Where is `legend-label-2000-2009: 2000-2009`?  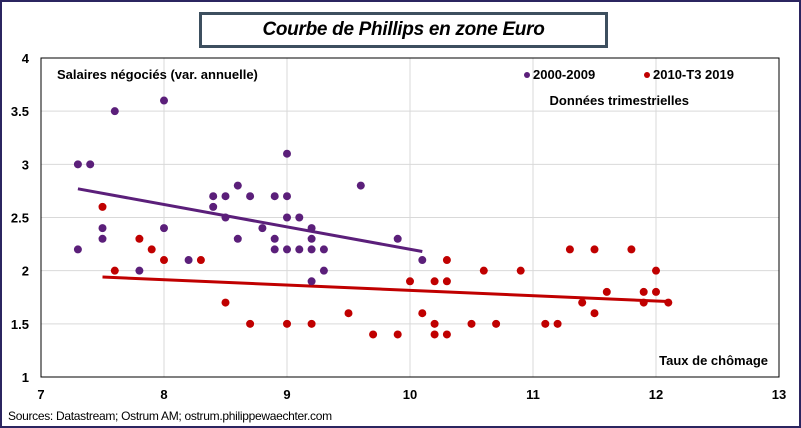 legend-label-2000-2009: 2000-2009 is located at coordinates (564, 74).